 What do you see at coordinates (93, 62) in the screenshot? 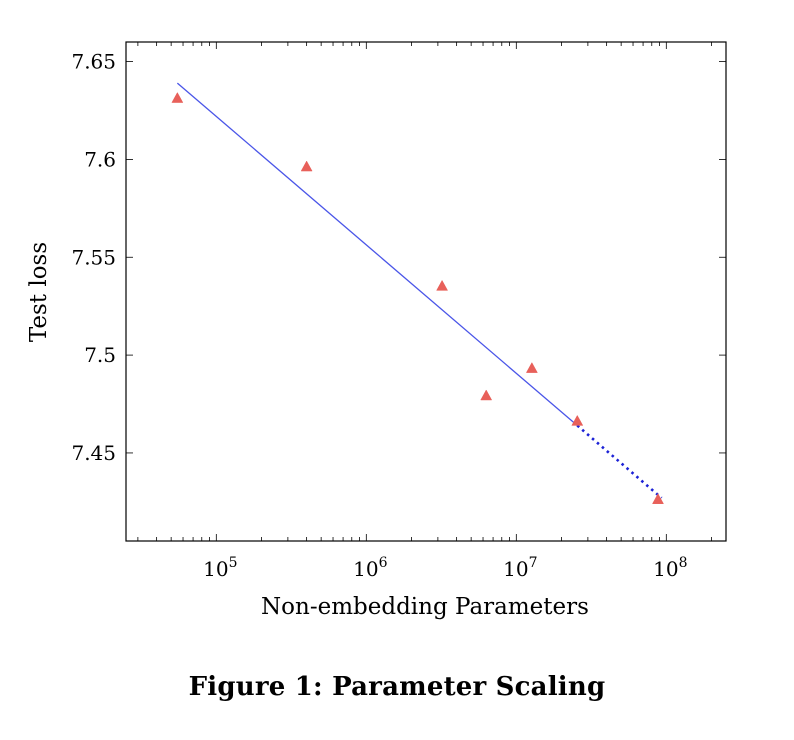
I see `y-tick-label: 7.65` at bounding box center [93, 62].